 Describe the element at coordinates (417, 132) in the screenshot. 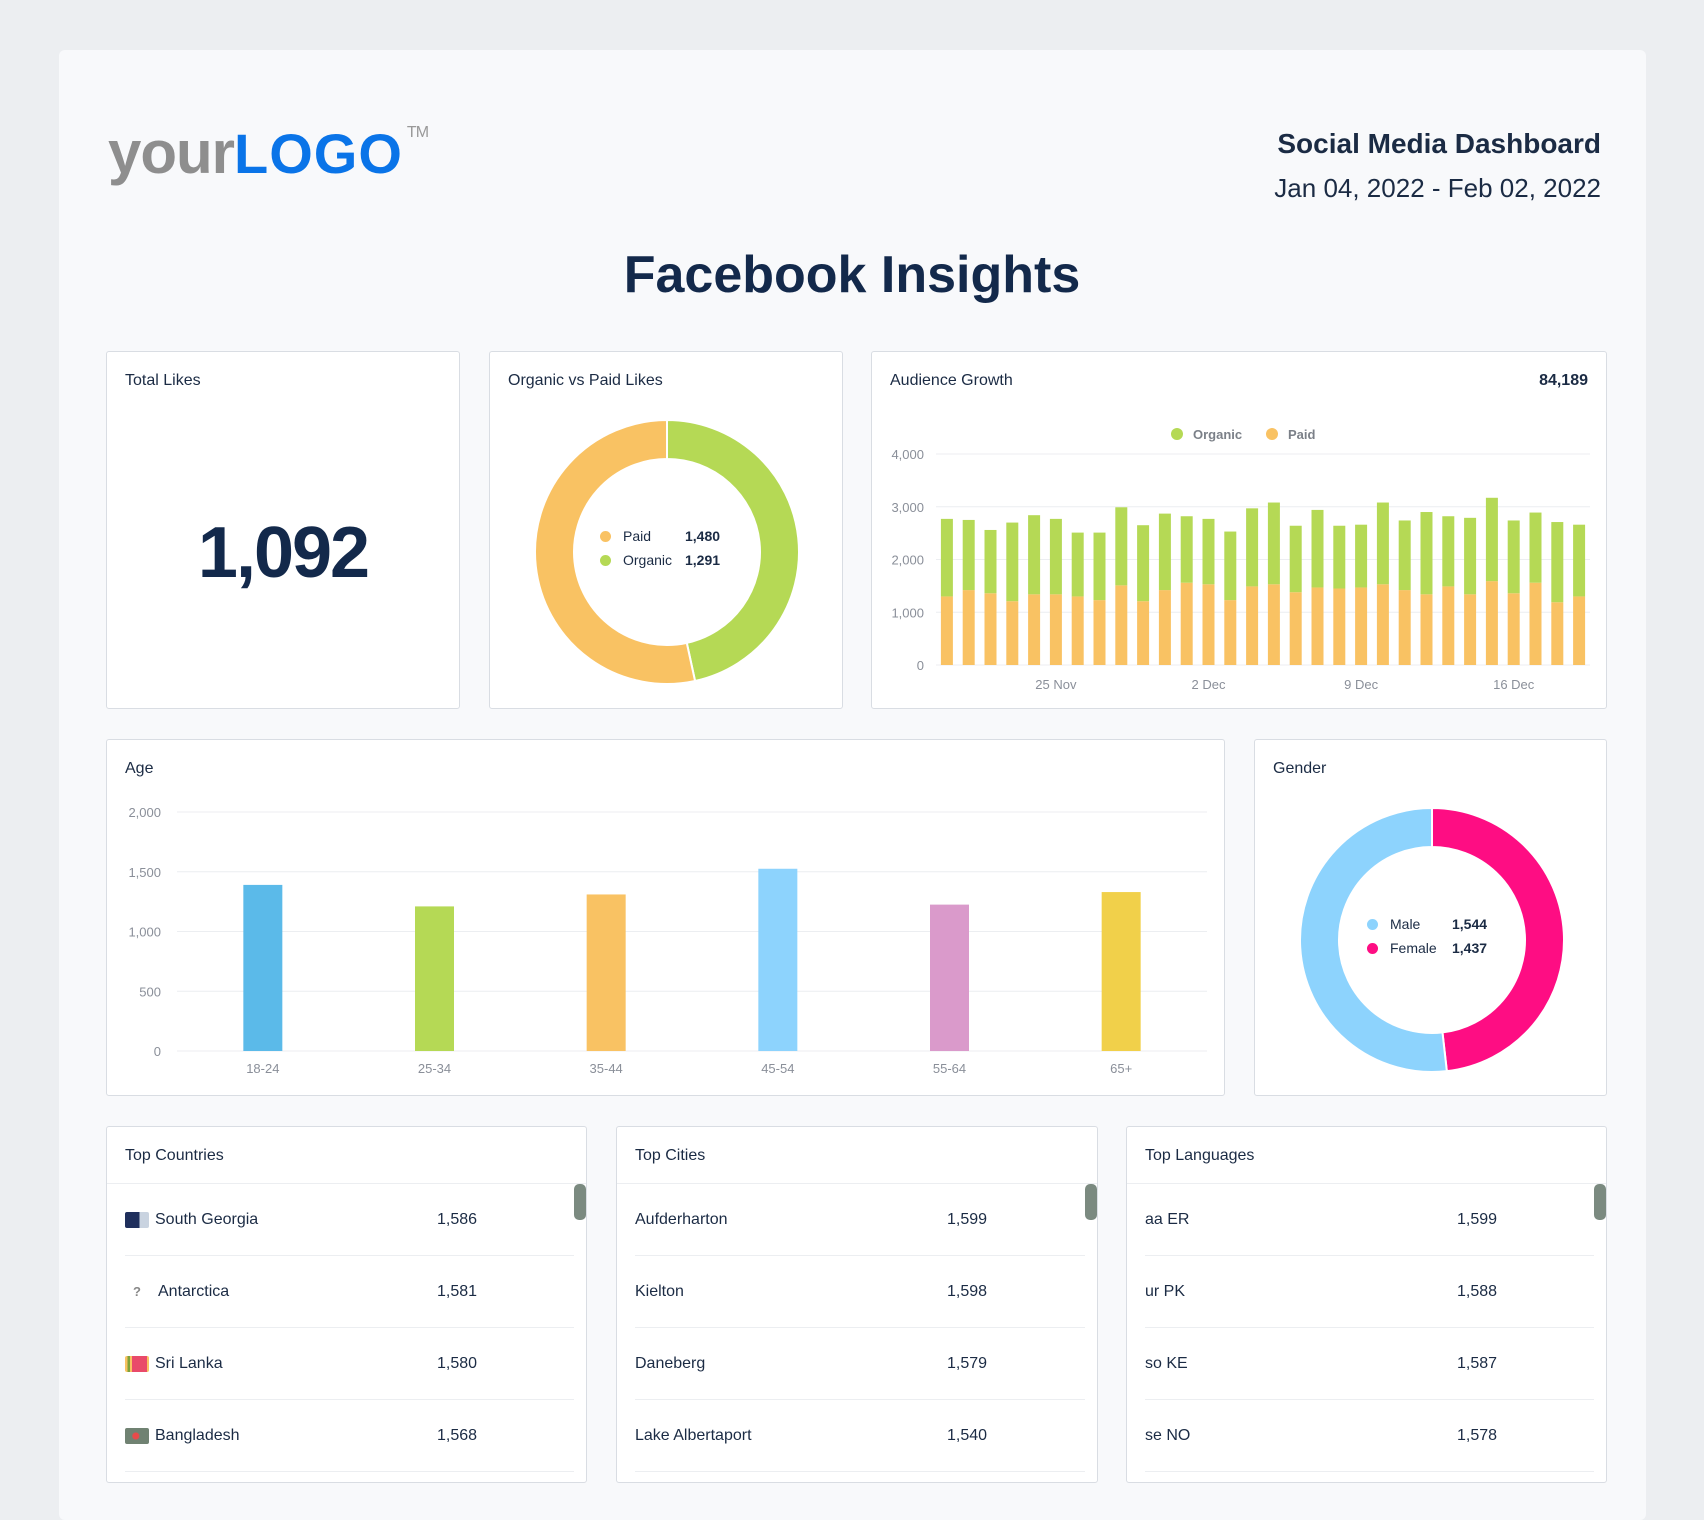

I see `logo-tm: TM` at that location.